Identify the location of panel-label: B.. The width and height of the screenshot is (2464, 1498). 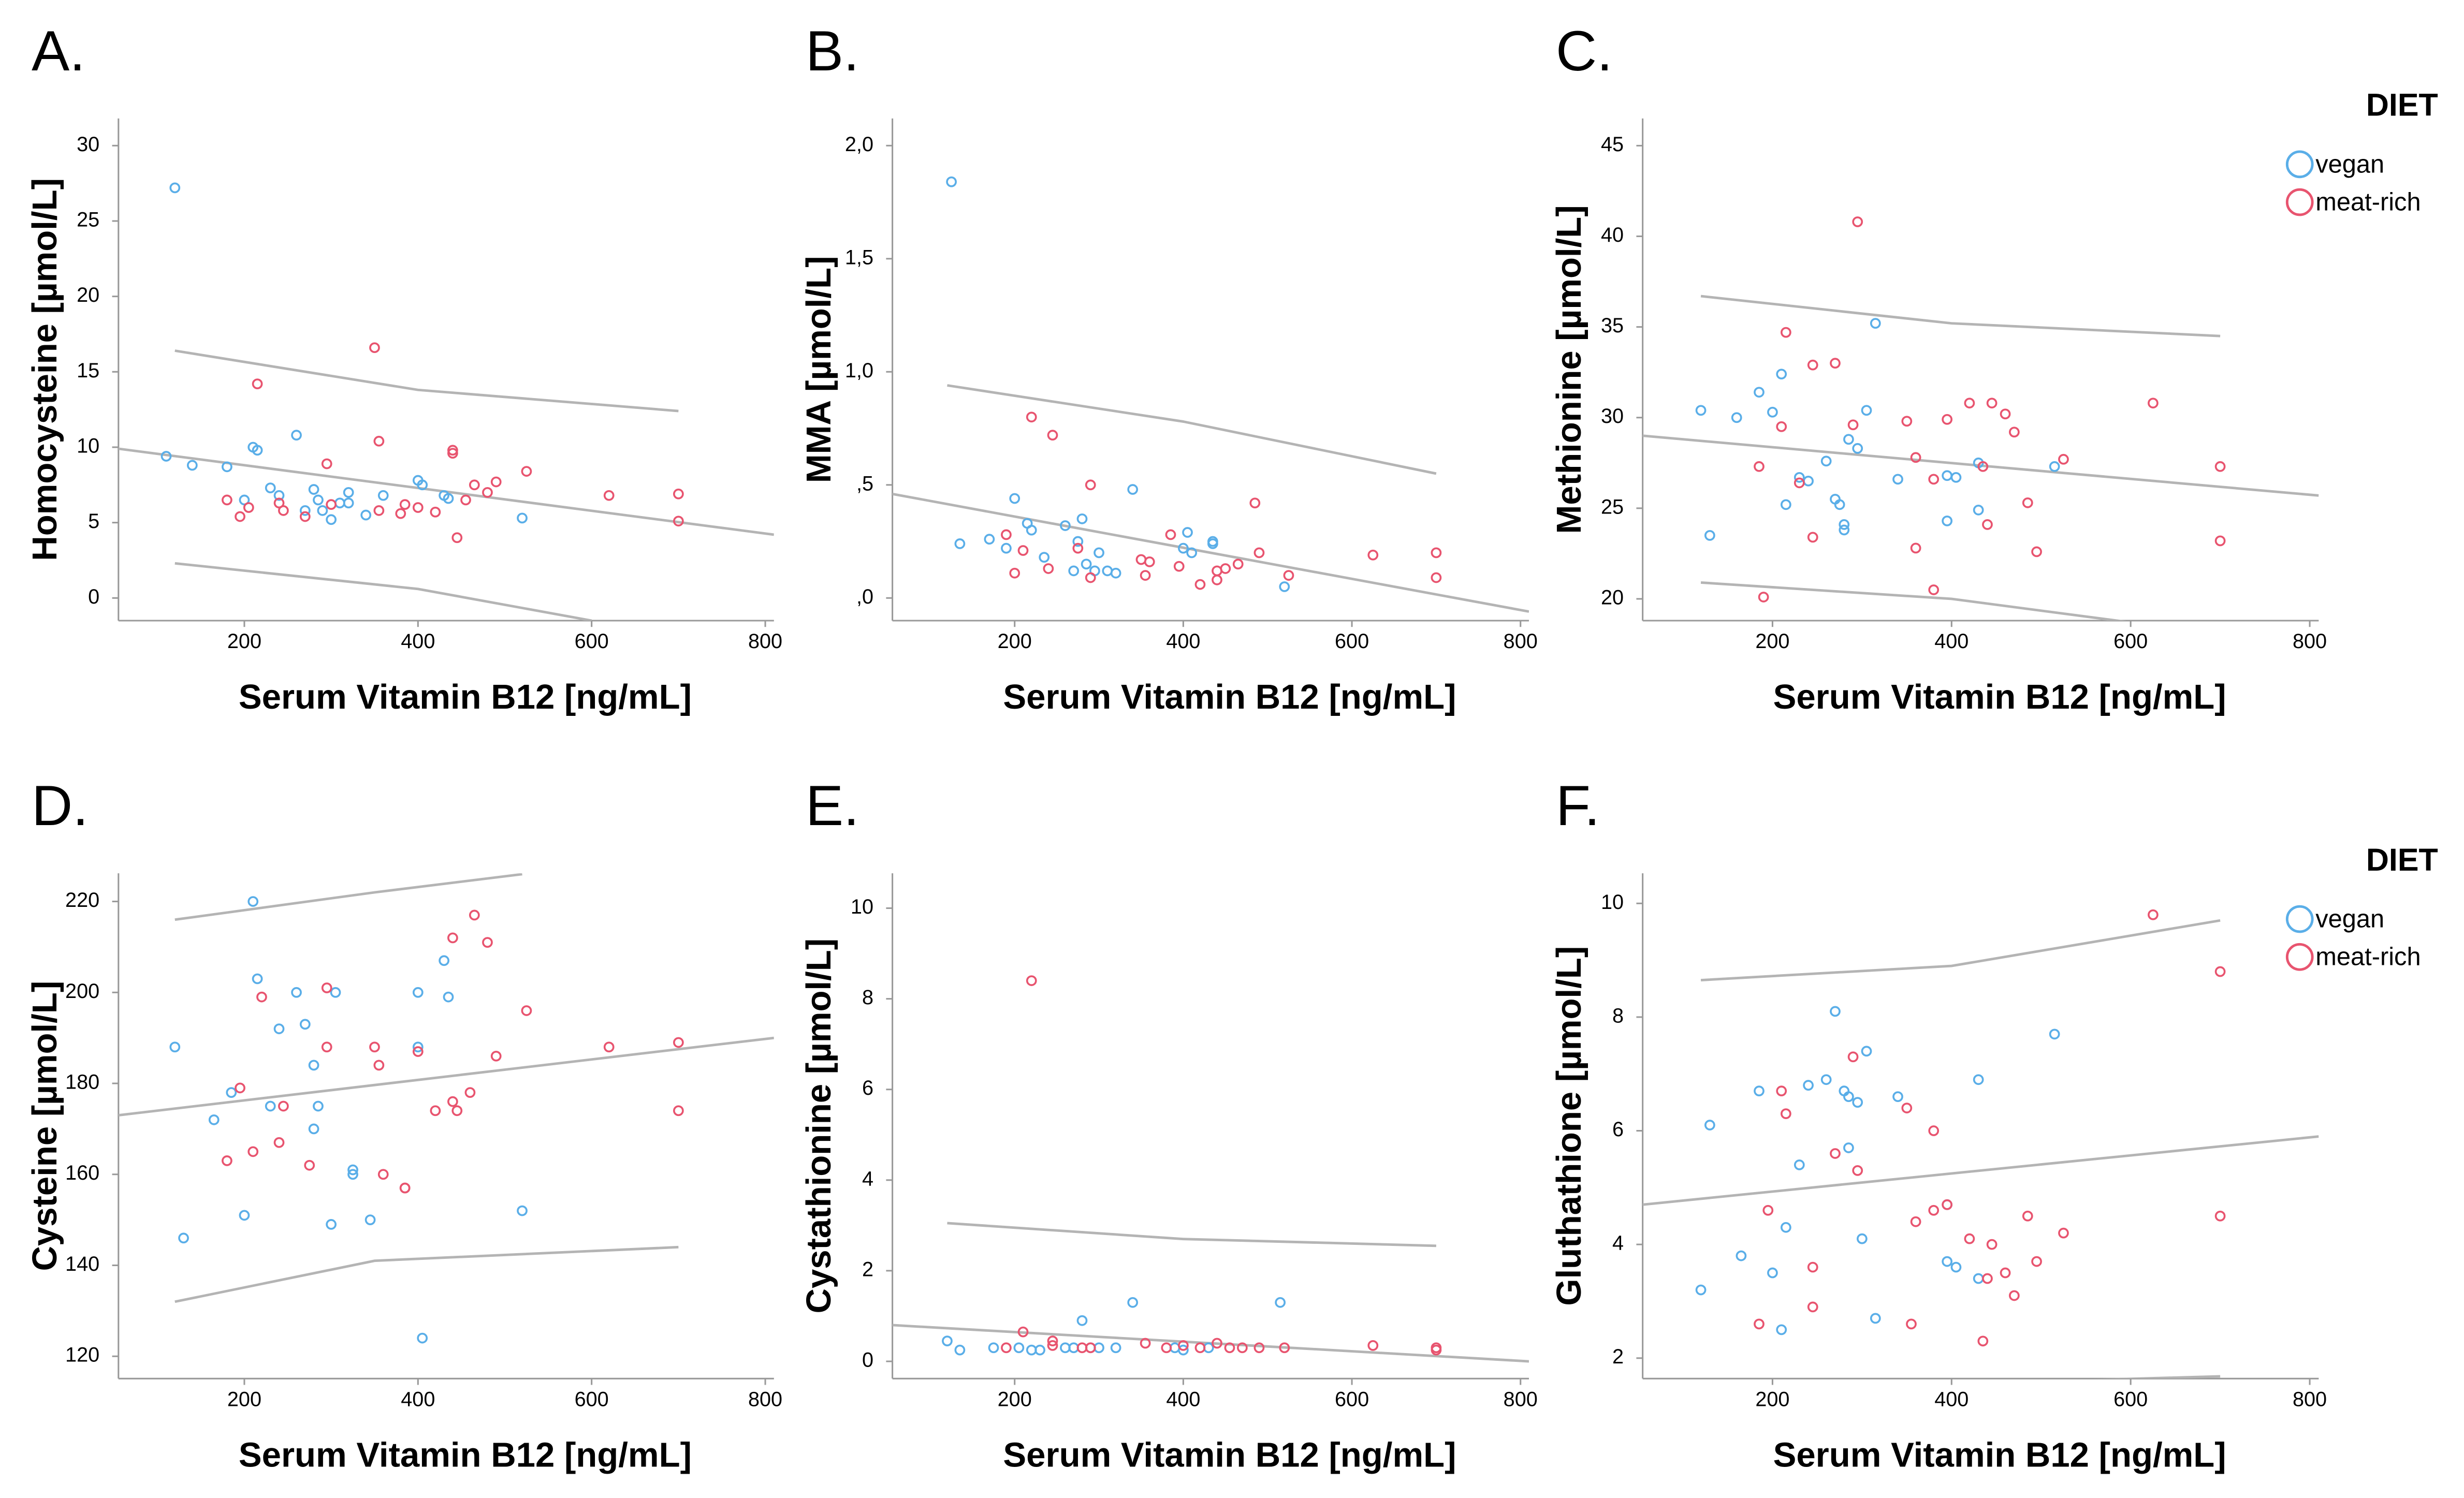
(832, 52).